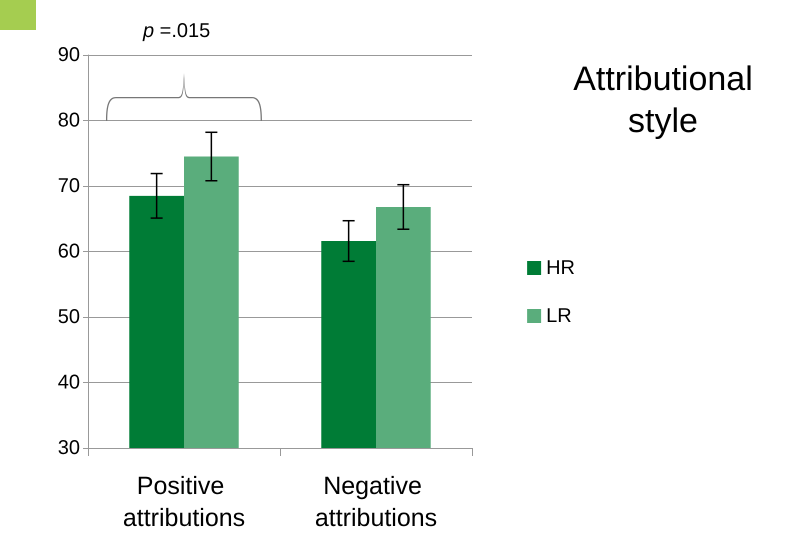 The width and height of the screenshot is (788, 558). What do you see at coordinates (184, 502) in the screenshot?
I see `x-tick-label: Positive attributions` at bounding box center [184, 502].